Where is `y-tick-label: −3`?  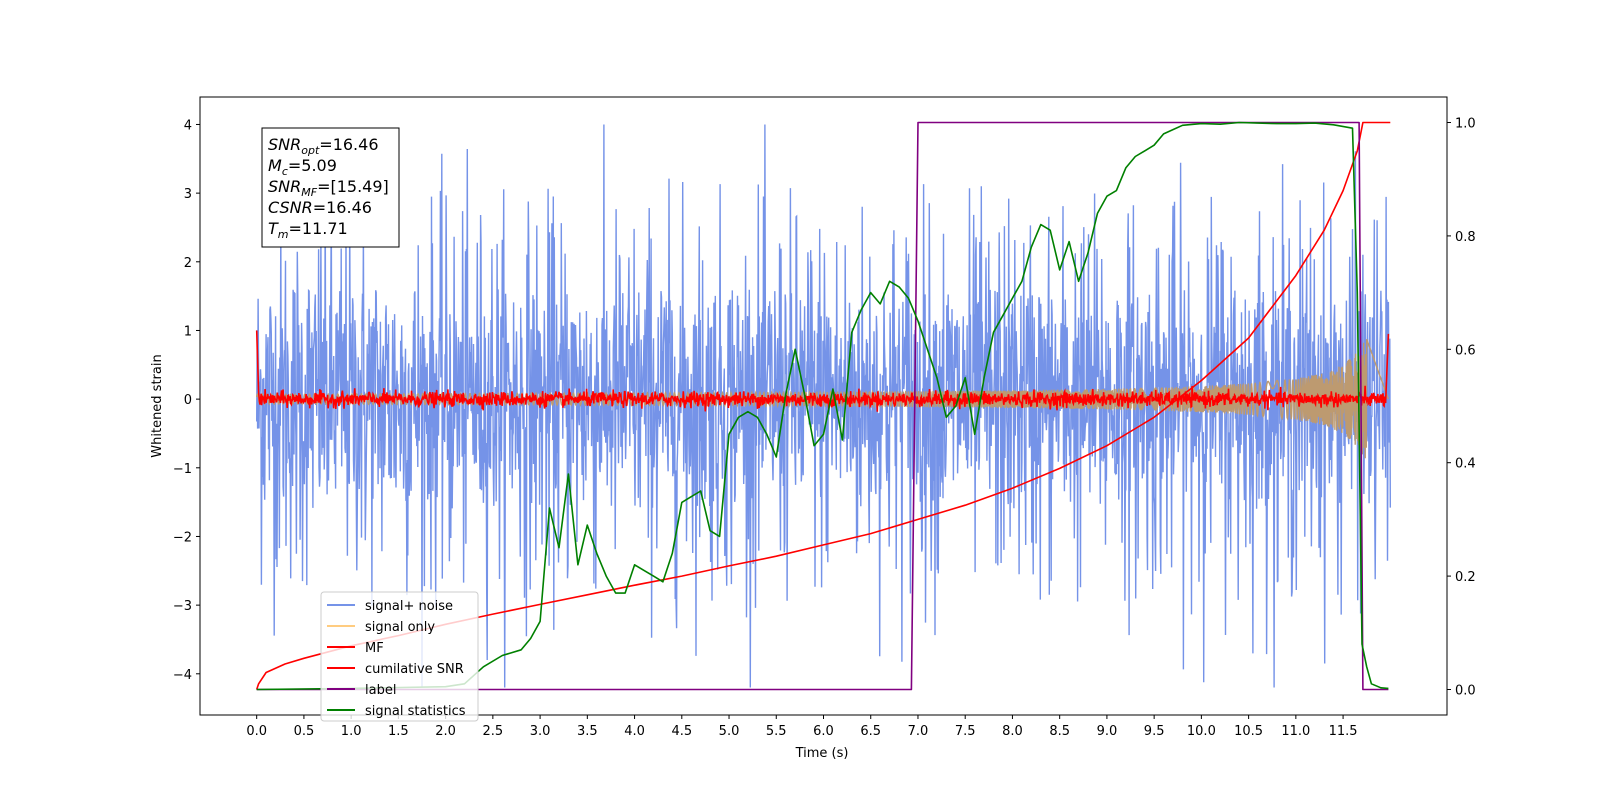
y-tick-label: −3 is located at coordinates (182, 606).